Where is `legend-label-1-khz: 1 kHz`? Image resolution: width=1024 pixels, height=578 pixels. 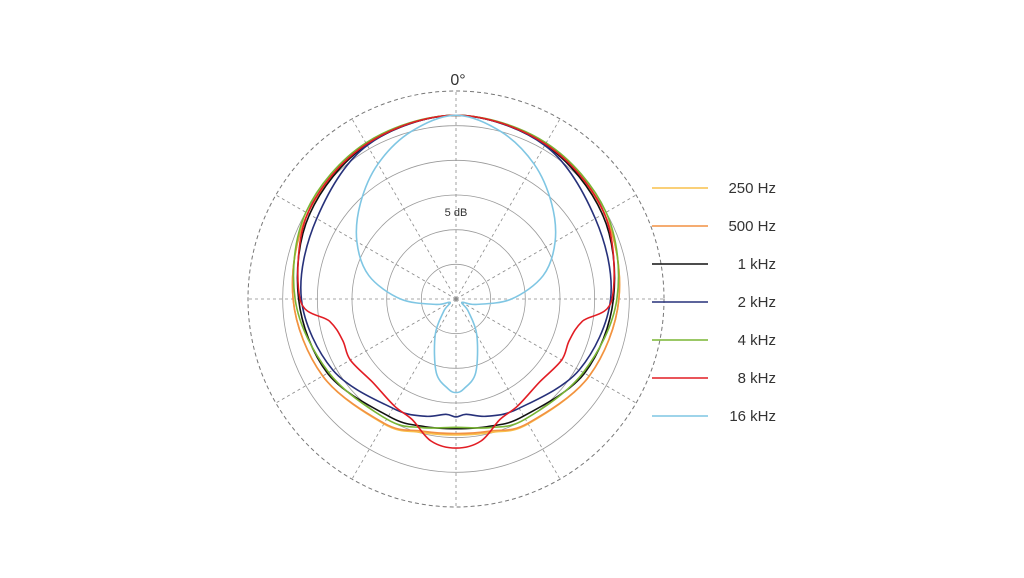
legend-label-1-khz: 1 kHz is located at coordinates (757, 264).